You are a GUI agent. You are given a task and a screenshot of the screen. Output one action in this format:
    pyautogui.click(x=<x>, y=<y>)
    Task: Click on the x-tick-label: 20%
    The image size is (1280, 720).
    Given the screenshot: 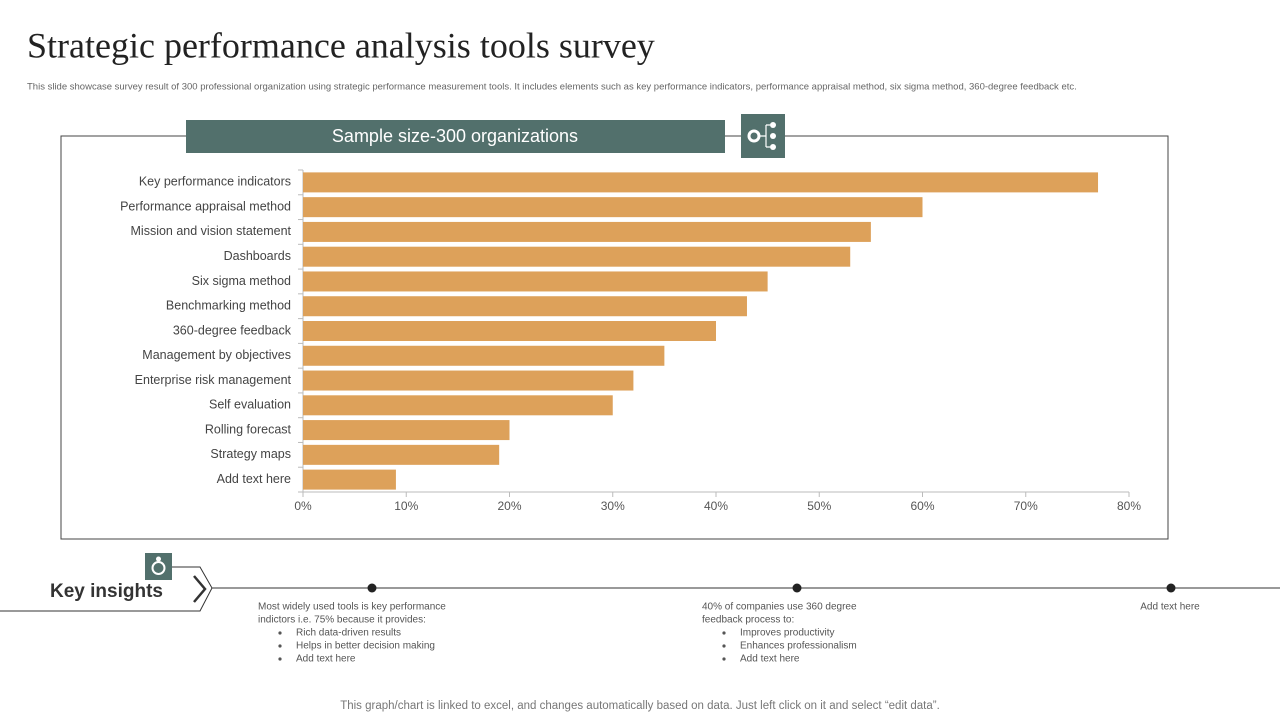 What is the action you would take?
    pyautogui.click(x=509, y=506)
    